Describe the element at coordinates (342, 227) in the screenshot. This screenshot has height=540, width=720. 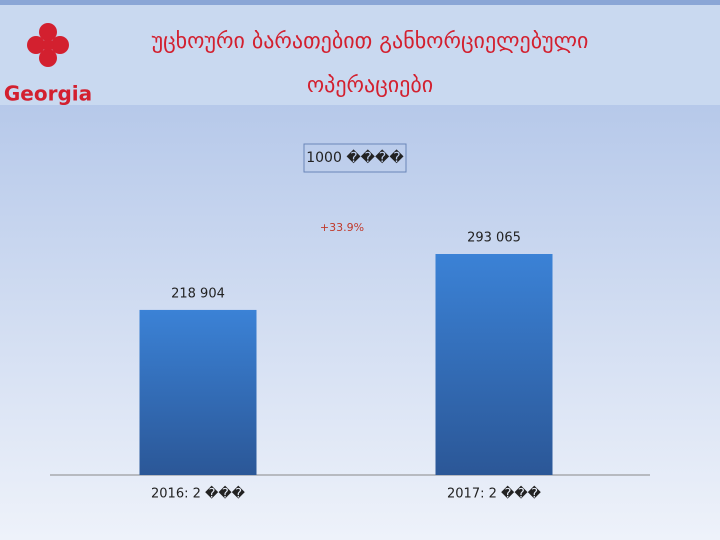
I see `annotation: +33.9%` at that location.